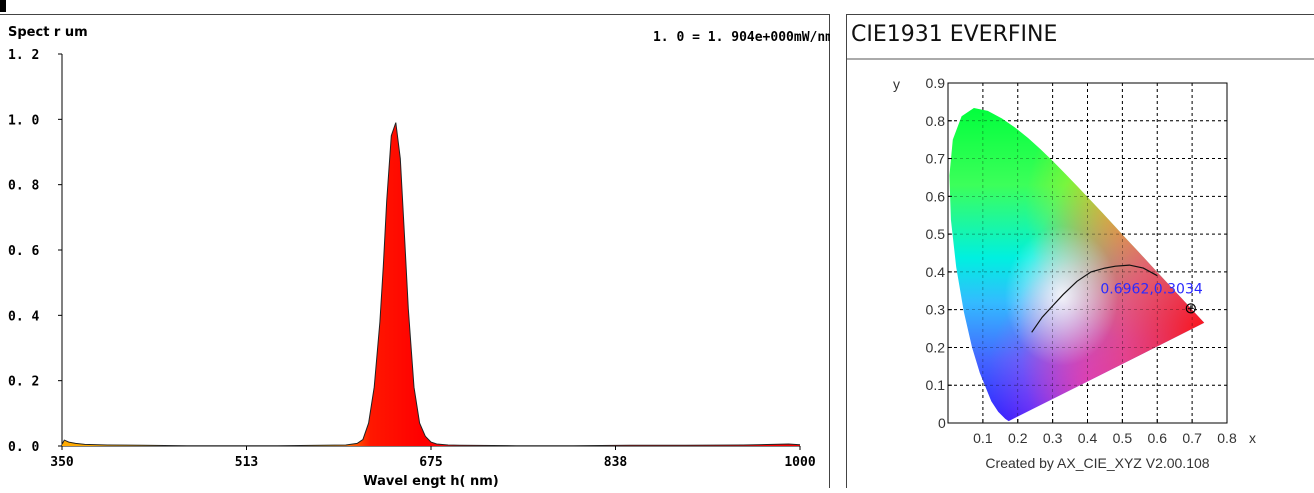 The width and height of the screenshot is (1314, 493). Describe the element at coordinates (1158, 438) in the screenshot. I see `cie-x-tick-label: 0.6` at that location.